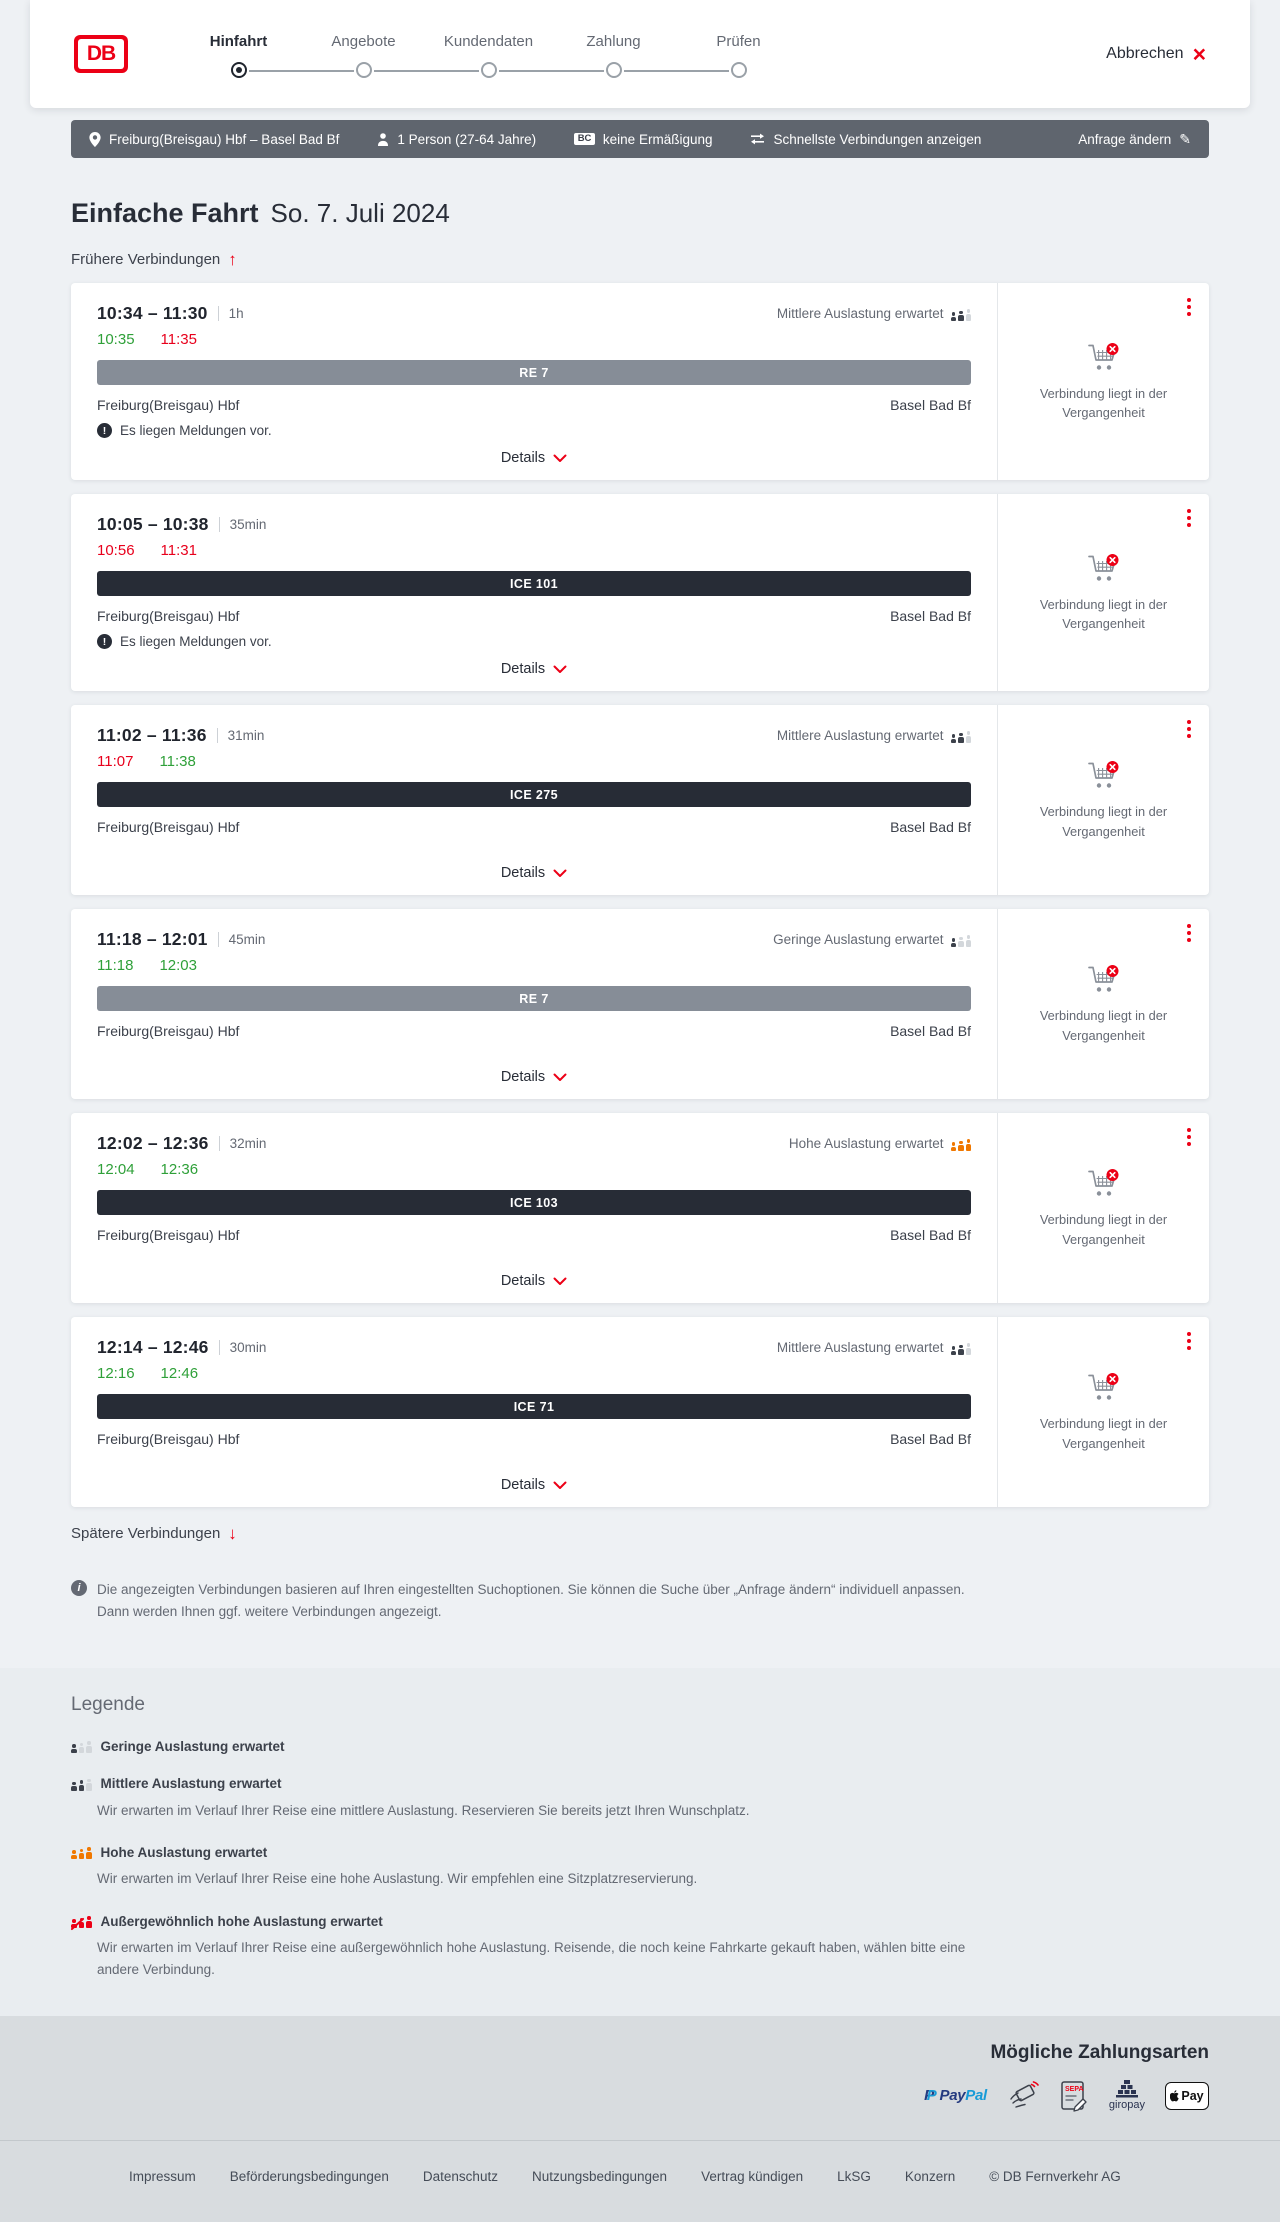 Image resolution: width=1280 pixels, height=2222 pixels. What do you see at coordinates (241, 1921) in the screenshot?
I see `legend-item-title: Außergewöhnlich hohe Auslastung erwartet` at bounding box center [241, 1921].